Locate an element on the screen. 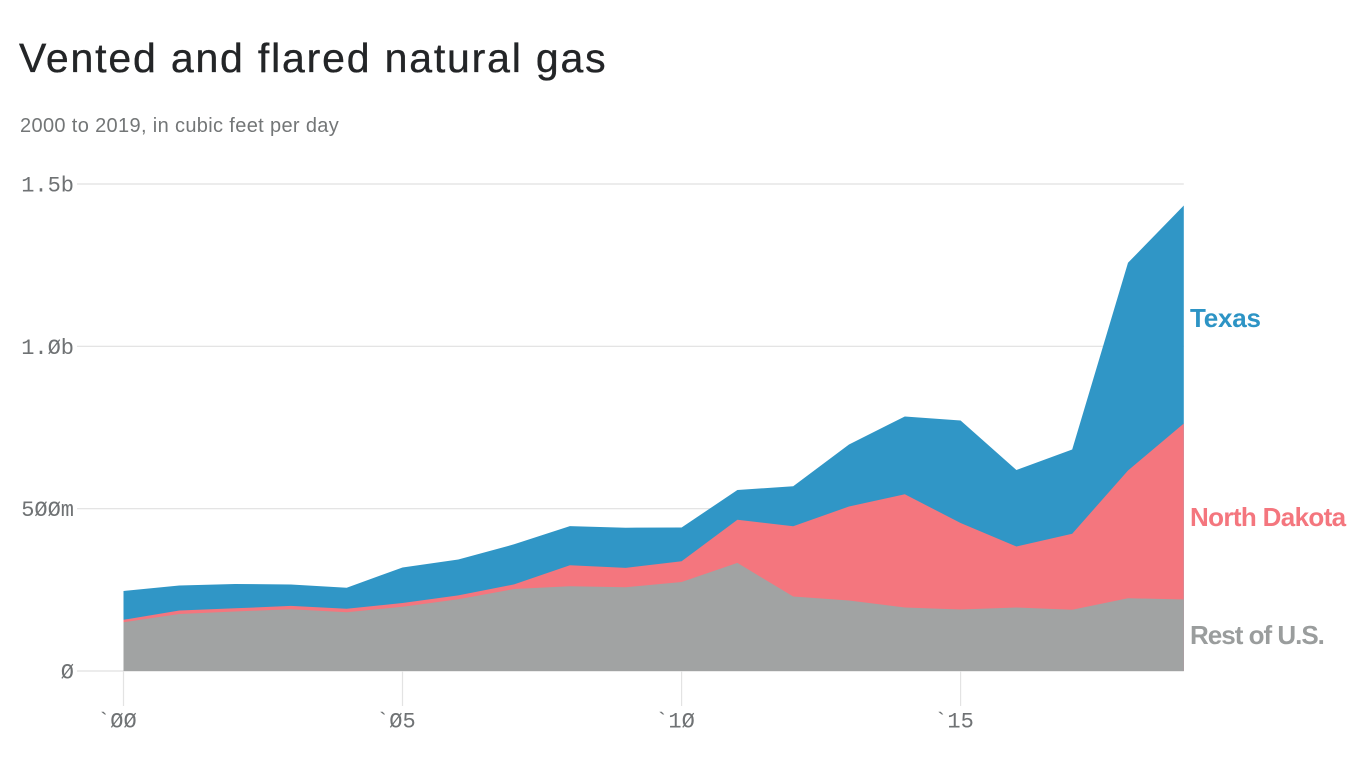  svg-text: `15 is located at coordinates (954, 722).